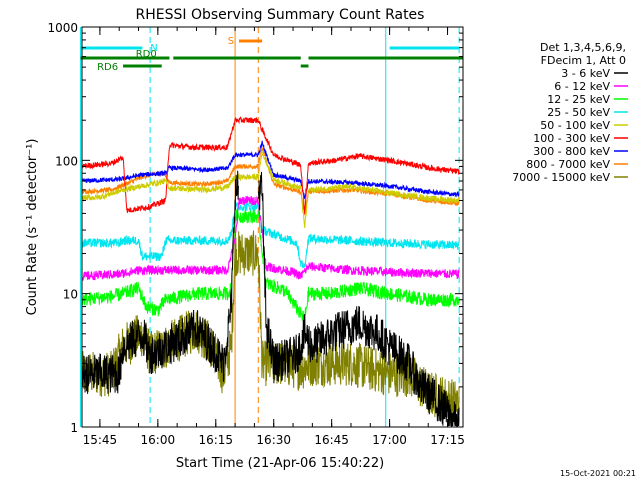  Describe the element at coordinates (571, 151) in the screenshot. I see `legend-entry-label-6: 300 - 800 keV` at that location.